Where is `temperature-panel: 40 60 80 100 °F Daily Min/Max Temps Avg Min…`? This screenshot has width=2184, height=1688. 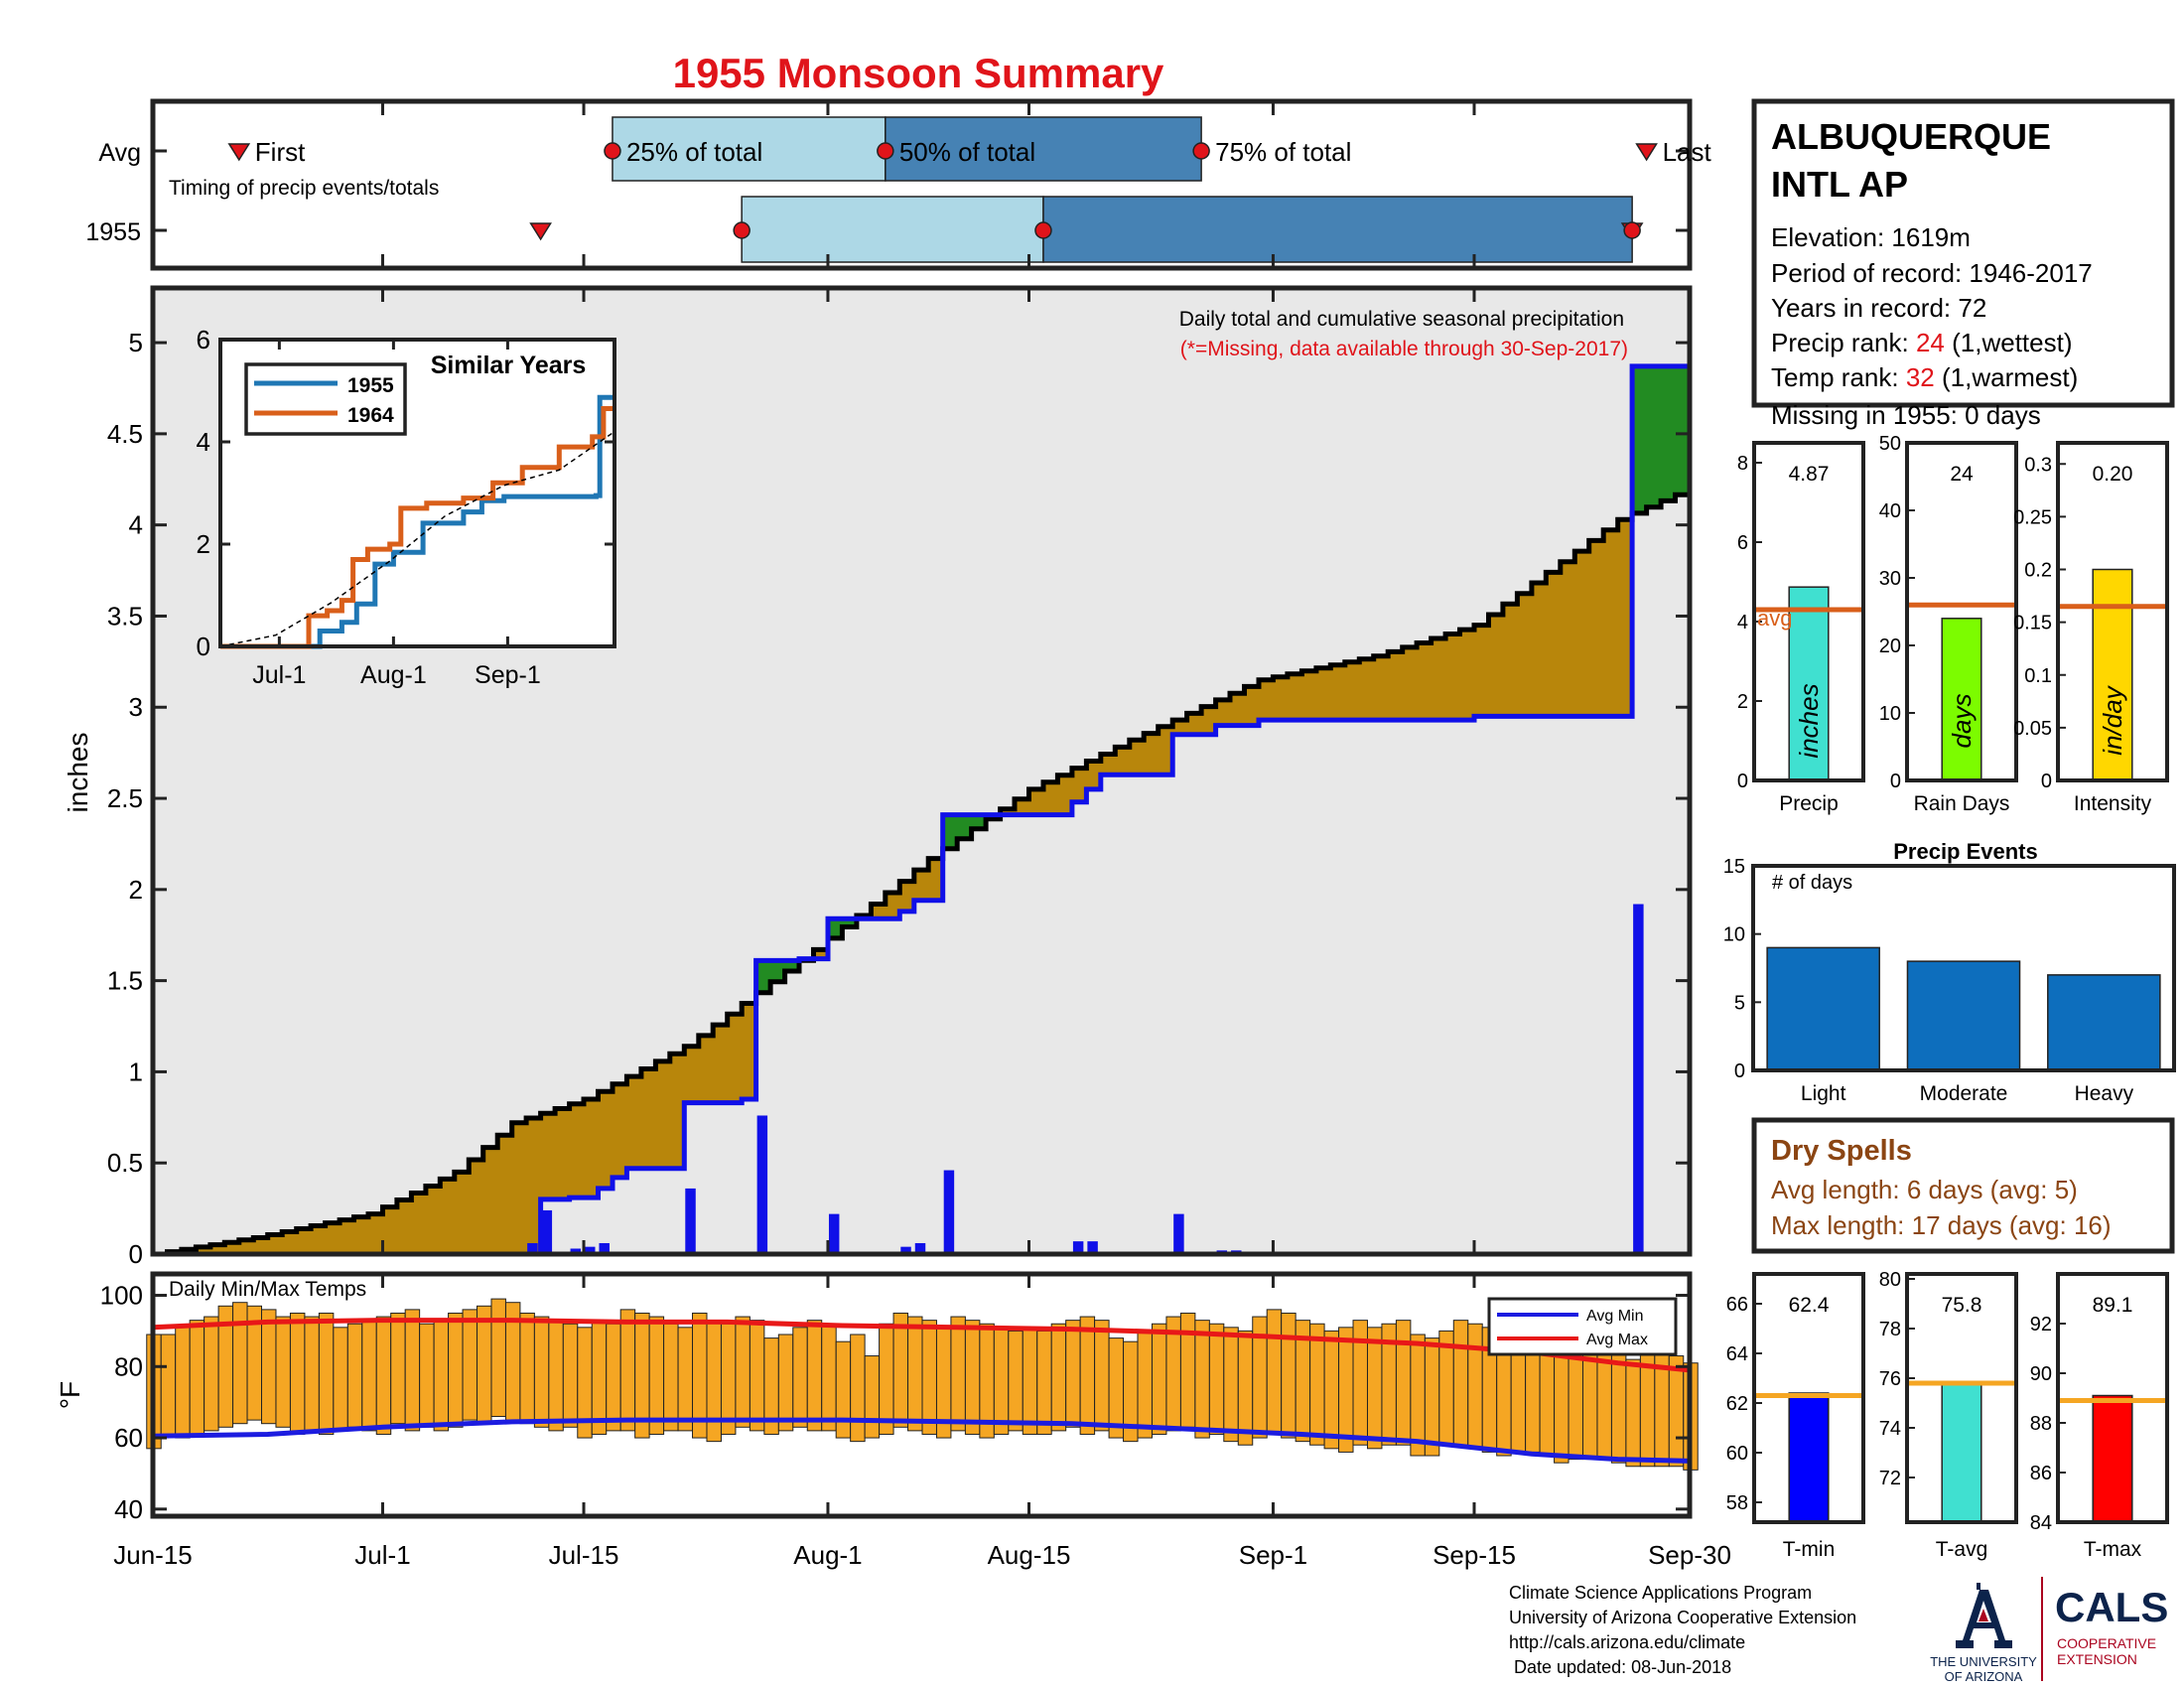 temperature-panel: 40 60 80 100 °F Daily Min/Max Temps Avg Min… is located at coordinates (877, 1397).